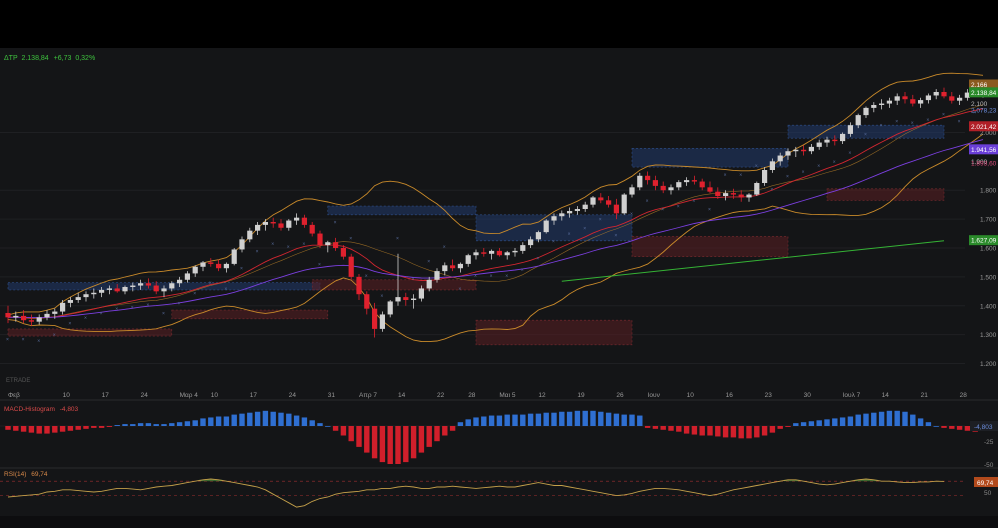  Describe the element at coordinates (769, 395) in the screenshot. I see `date-tick-label: 23` at that location.